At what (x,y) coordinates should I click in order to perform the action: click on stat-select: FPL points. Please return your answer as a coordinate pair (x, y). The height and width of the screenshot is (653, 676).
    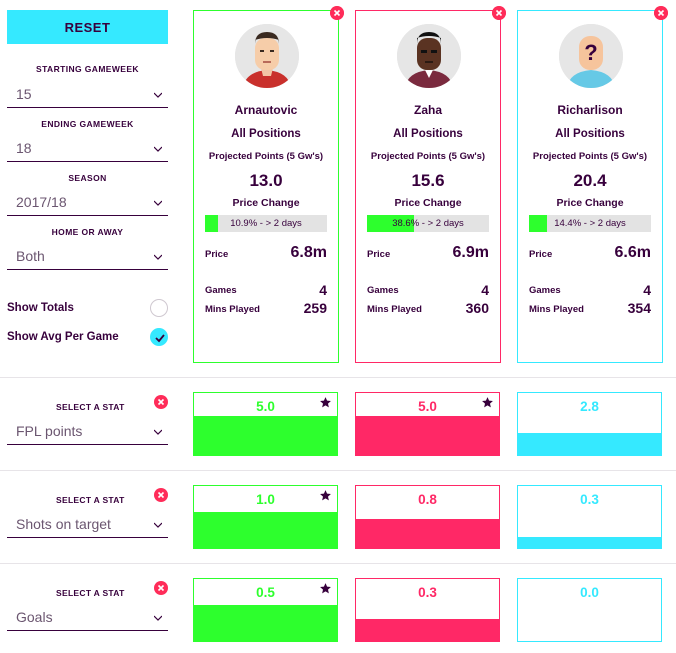
    Looking at the image, I should click on (87, 432).